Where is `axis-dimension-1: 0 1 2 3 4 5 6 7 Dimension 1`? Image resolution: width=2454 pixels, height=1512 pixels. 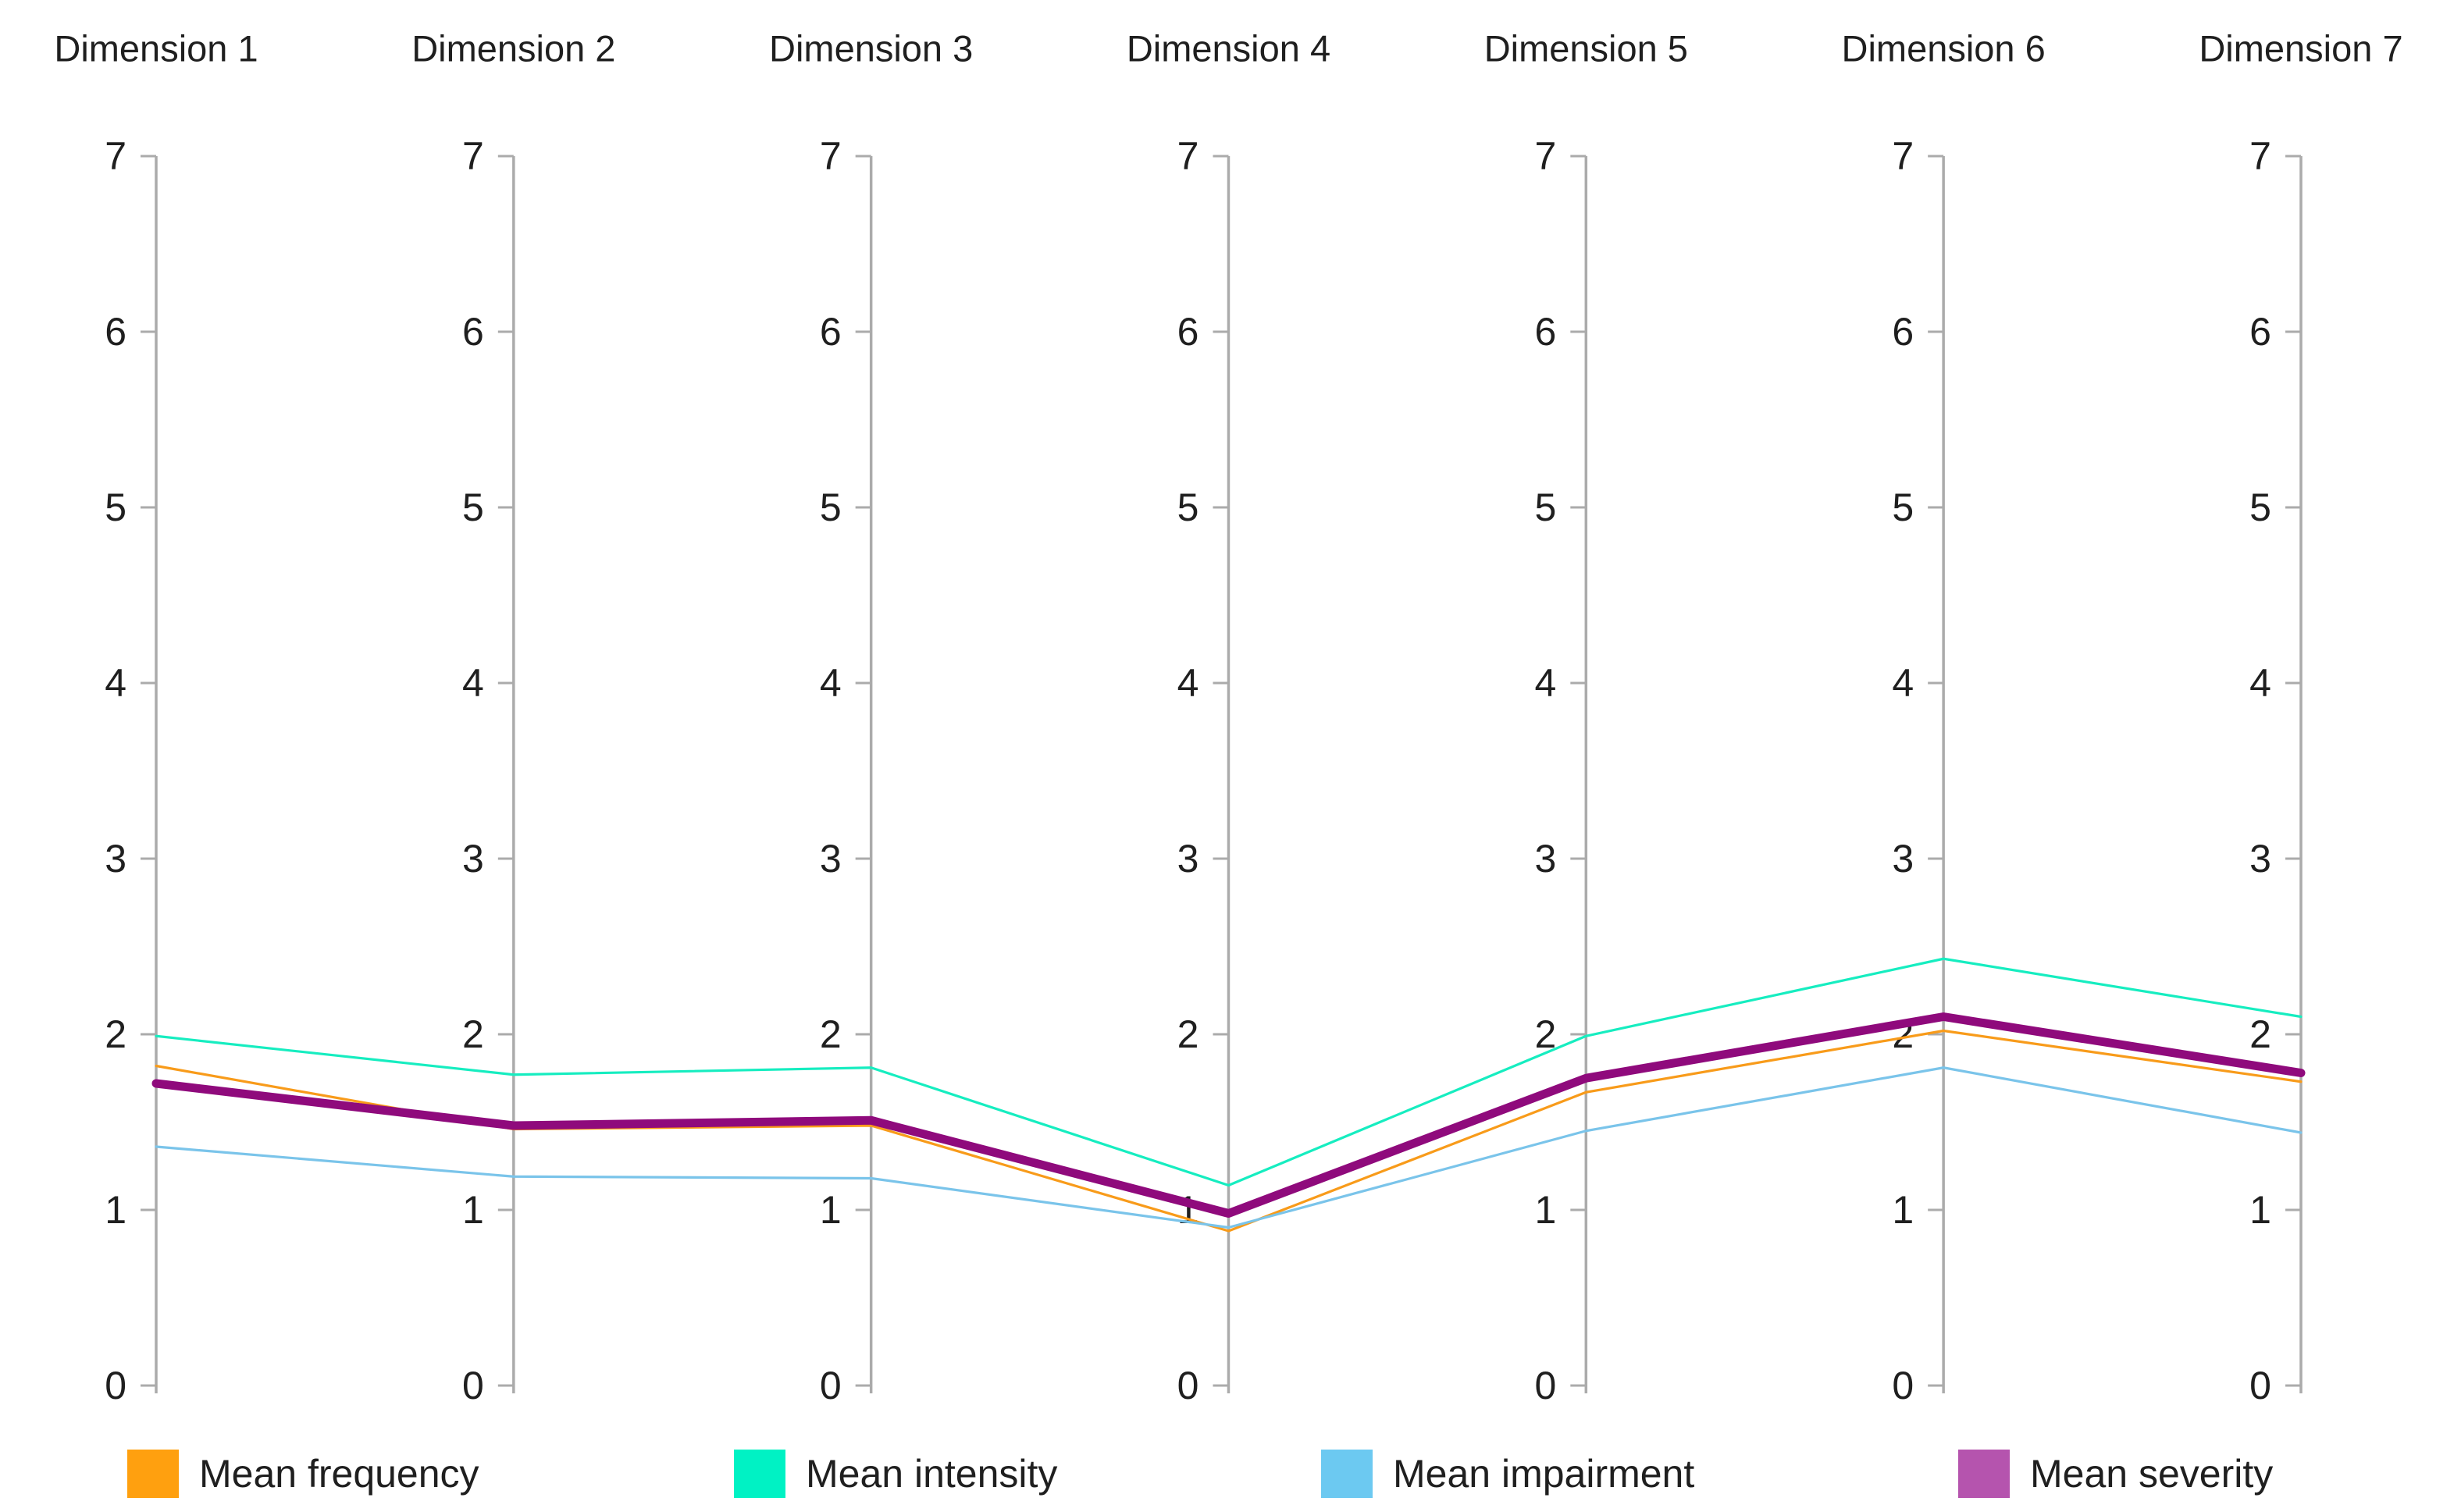 axis-dimension-1: 0 1 2 3 4 5 6 7 Dimension 1 is located at coordinates (156, 718).